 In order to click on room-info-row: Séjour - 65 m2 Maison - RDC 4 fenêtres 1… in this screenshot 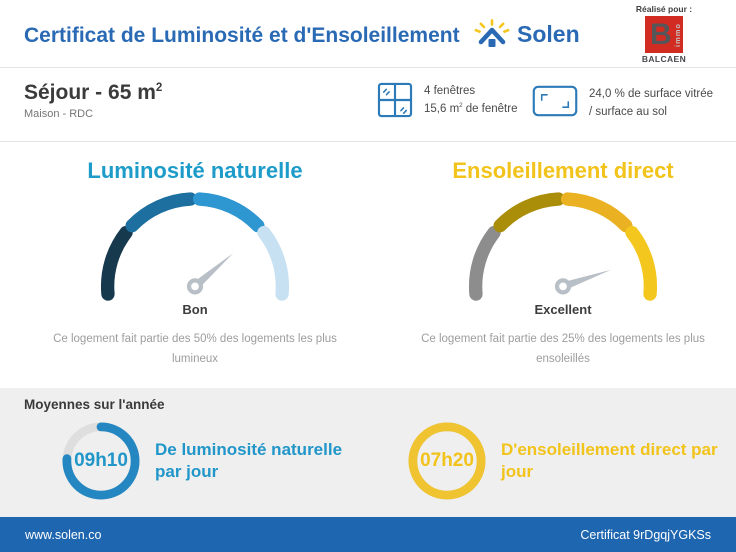, I will do `click(368, 105)`.